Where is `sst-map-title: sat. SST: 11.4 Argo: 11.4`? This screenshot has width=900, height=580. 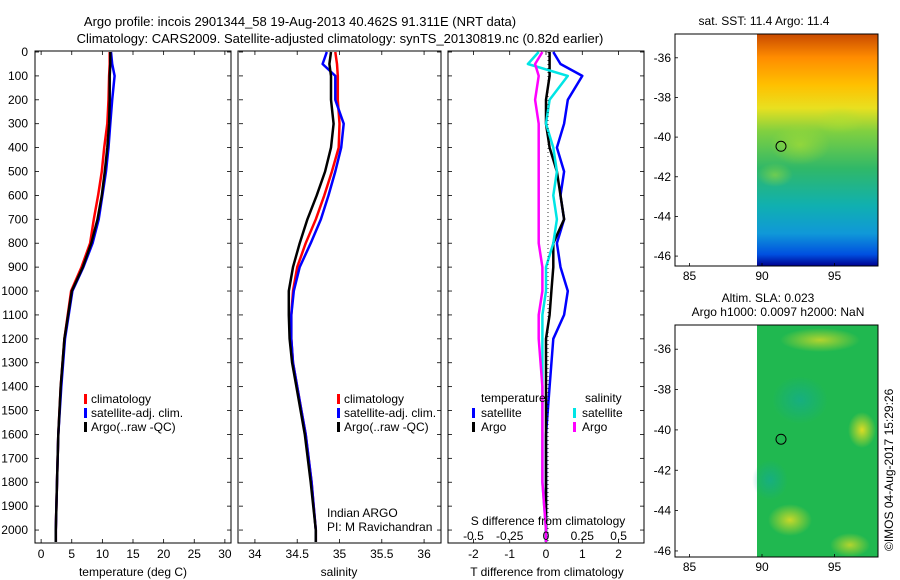
sst-map-title: sat. SST: 11.4 Argo: 11.4 is located at coordinates (764, 21).